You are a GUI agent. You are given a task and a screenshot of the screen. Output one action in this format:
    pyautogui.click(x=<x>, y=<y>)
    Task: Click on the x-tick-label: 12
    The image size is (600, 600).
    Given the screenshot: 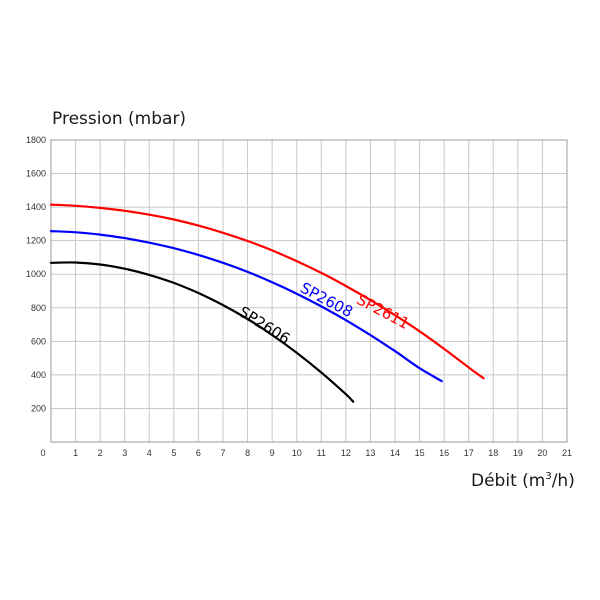 What is the action you would take?
    pyautogui.click(x=346, y=453)
    